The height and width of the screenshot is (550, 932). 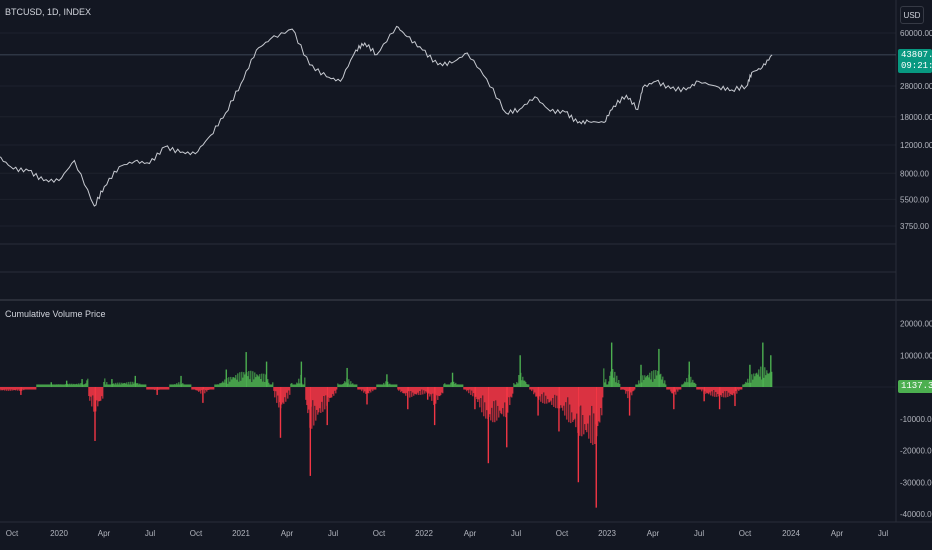 I want to click on currency-button: USD, so click(x=912, y=15).